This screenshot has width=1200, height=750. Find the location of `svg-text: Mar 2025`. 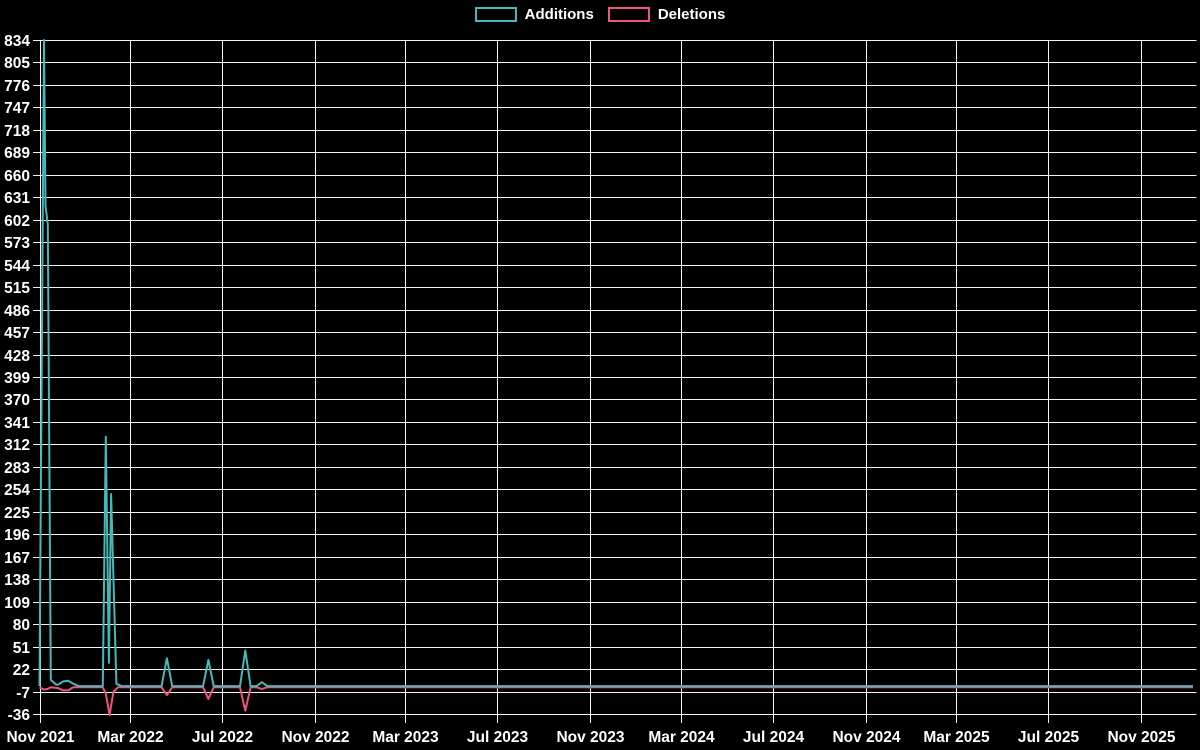

svg-text: Mar 2025 is located at coordinates (956, 737).